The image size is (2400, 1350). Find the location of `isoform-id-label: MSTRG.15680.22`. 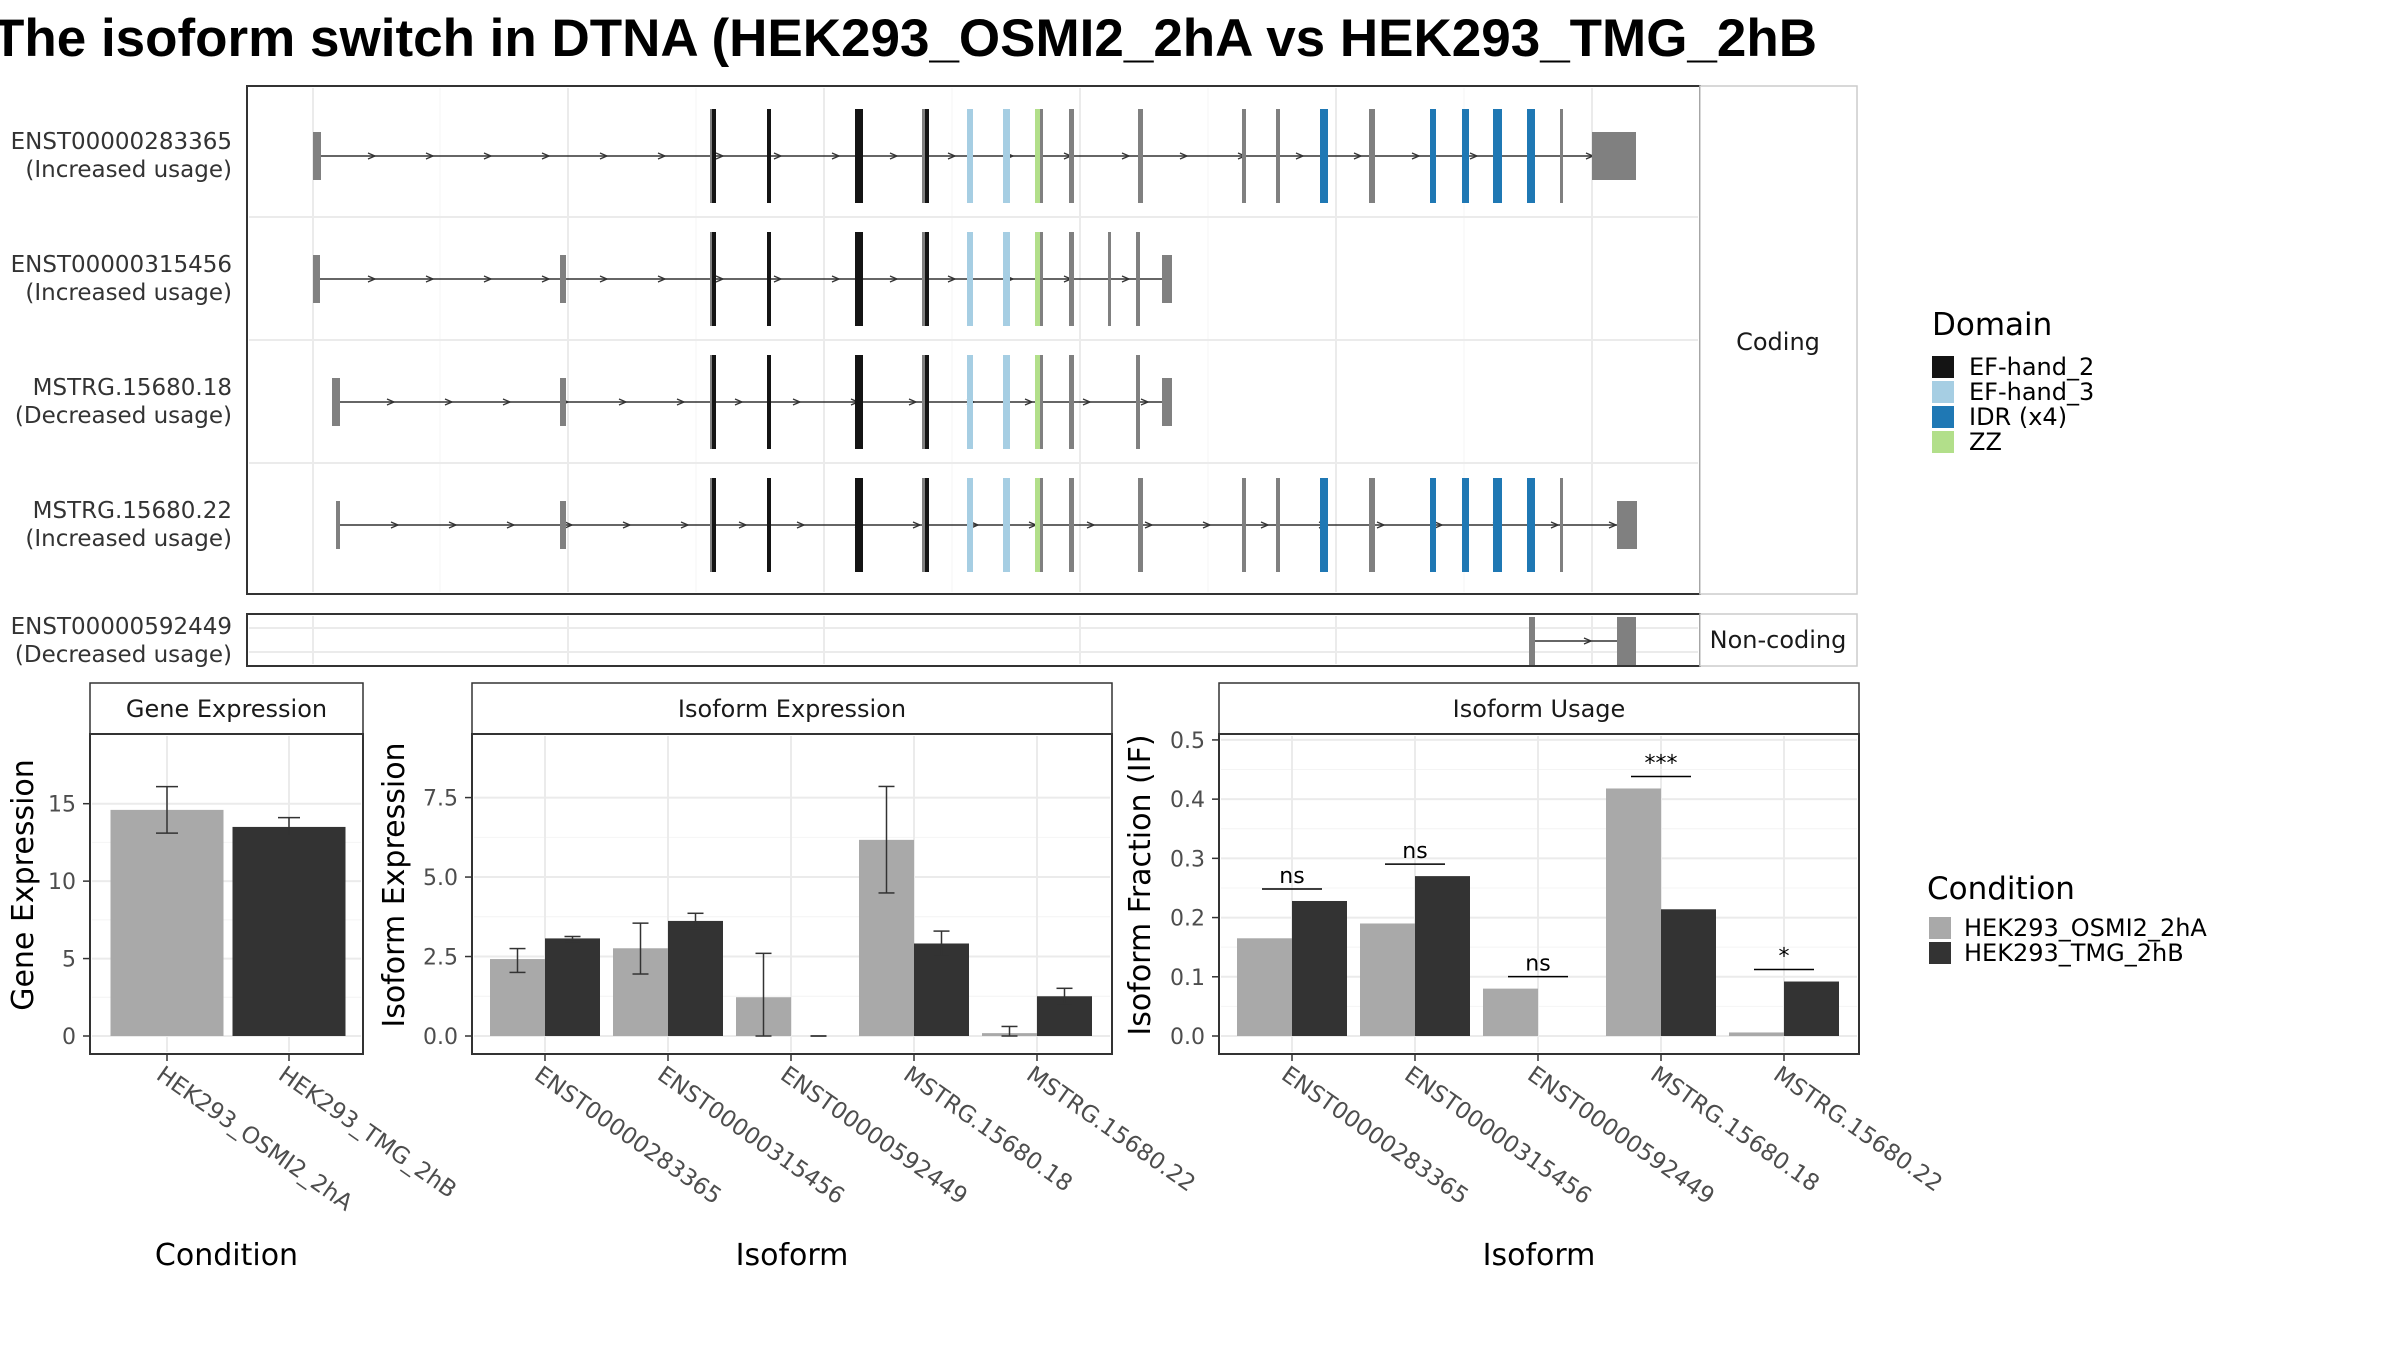

isoform-id-label: MSTRG.15680.22 is located at coordinates (132, 511).